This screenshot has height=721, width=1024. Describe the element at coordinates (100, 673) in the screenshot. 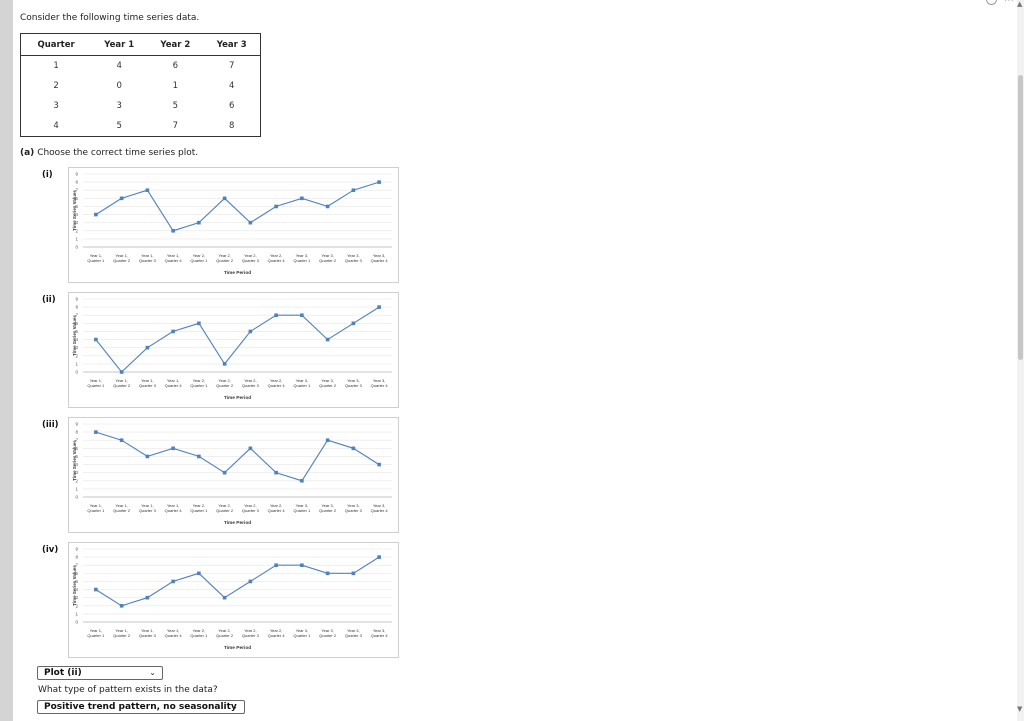

I see `plot-answer-select: Plot (ii) ⌄` at that location.